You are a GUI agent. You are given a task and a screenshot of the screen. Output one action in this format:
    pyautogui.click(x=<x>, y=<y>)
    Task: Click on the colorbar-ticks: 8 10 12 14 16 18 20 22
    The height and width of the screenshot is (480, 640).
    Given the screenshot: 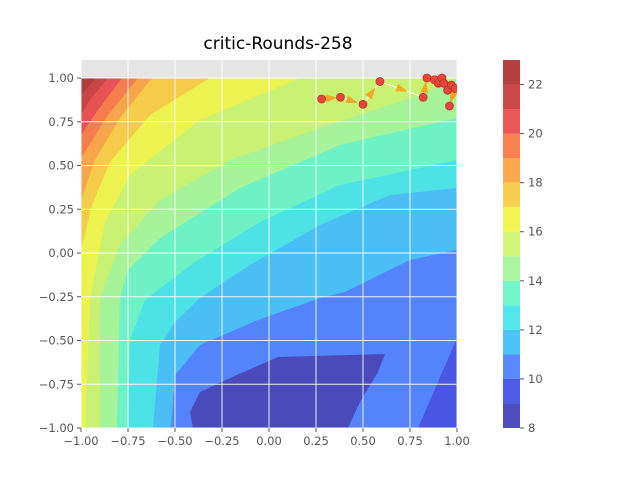 What is the action you would take?
    pyautogui.click(x=531, y=256)
    